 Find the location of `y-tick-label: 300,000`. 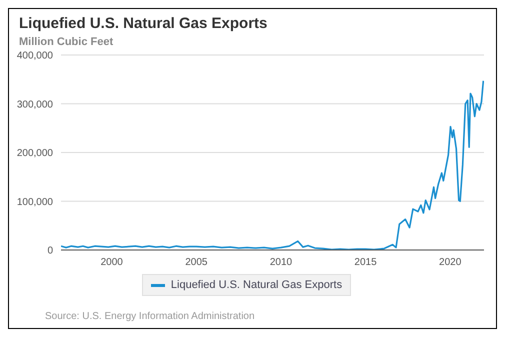

y-tick-label: 300,000 is located at coordinates (35, 104).